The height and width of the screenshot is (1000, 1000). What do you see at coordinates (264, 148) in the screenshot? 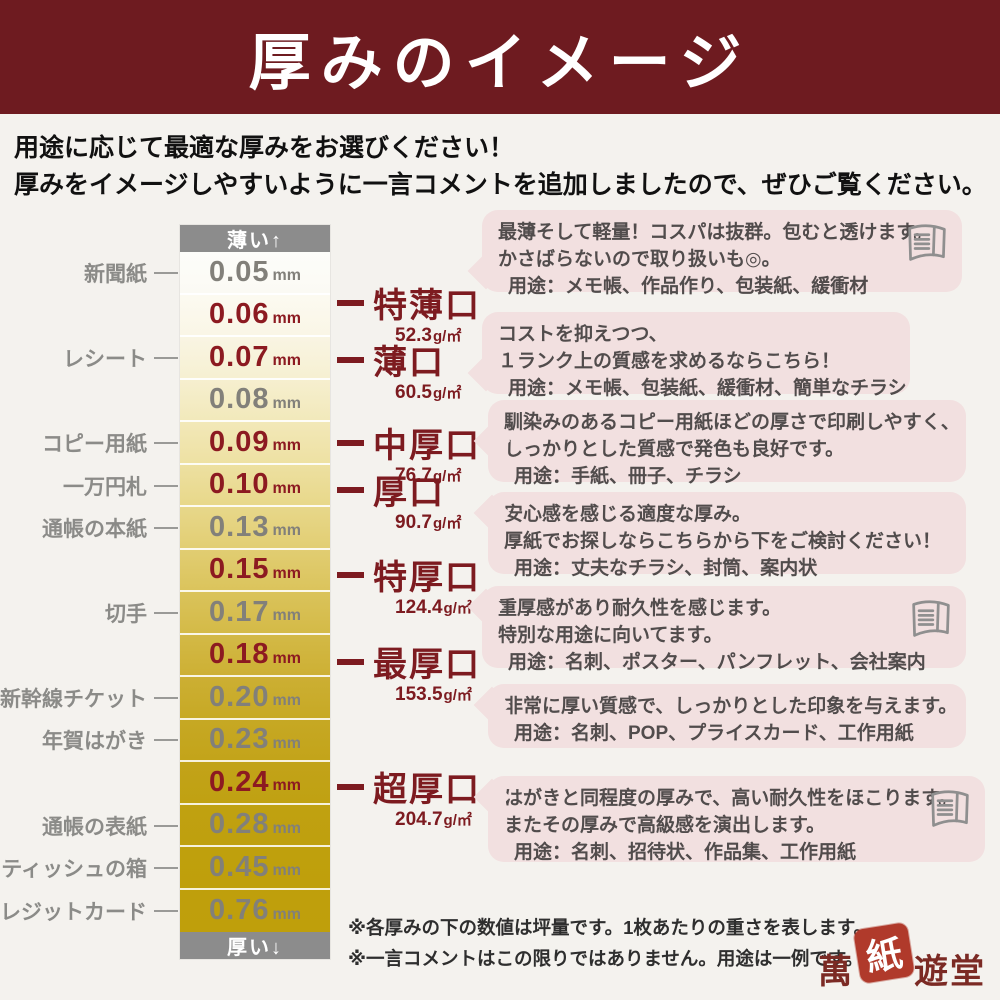
I see `intro-line-1: 用途に応じて最適な厚みをお選びください！` at bounding box center [264, 148].